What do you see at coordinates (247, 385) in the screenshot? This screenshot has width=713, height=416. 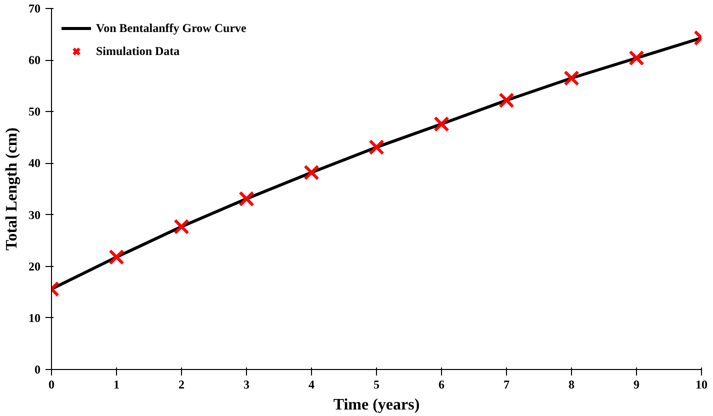 I see `x-tick-label: 3` at bounding box center [247, 385].